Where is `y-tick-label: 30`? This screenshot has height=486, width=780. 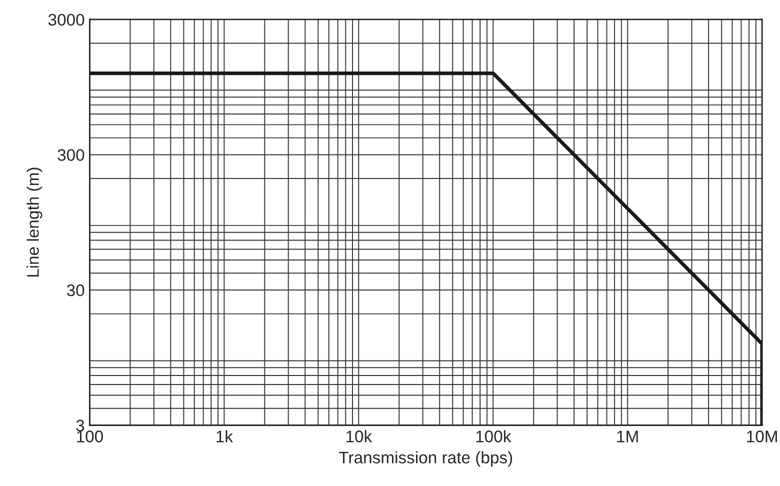
y-tick-label: 30 is located at coordinates (75, 290).